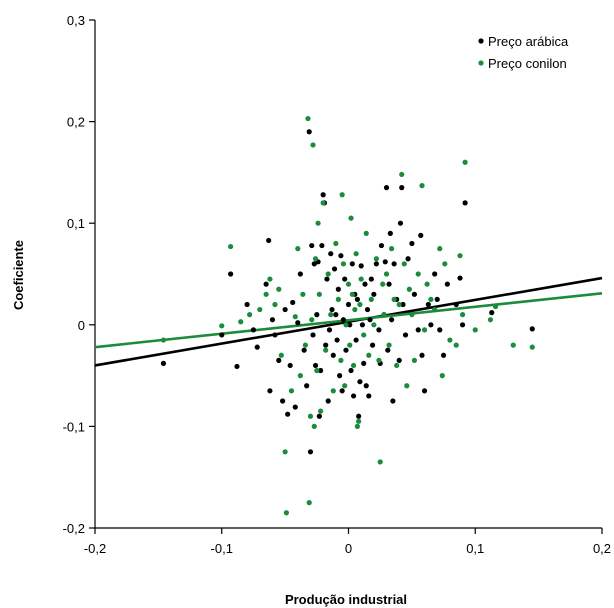 Image resolution: width=614 pixels, height=608 pixels. What do you see at coordinates (348, 548) in the screenshot?
I see `x-tick-label: 0` at bounding box center [348, 548].